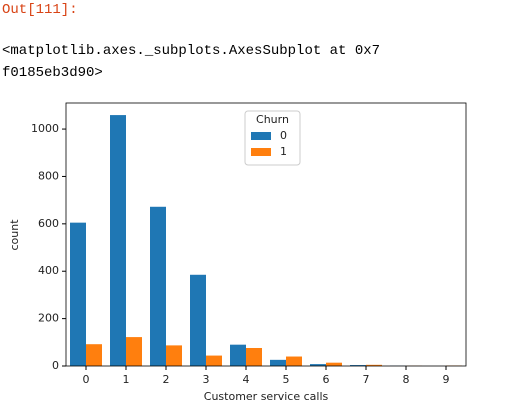  Describe the element at coordinates (48, 223) in the screenshot. I see `y-tick-label: 600` at that location.